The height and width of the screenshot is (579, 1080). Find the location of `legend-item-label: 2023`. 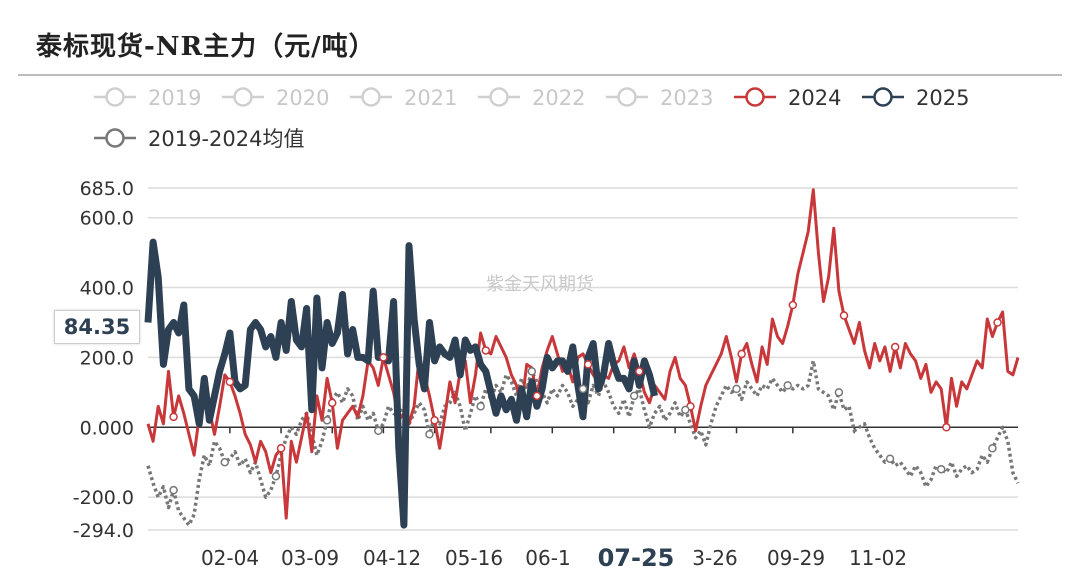

legend-item-label: 2023 is located at coordinates (686, 98).